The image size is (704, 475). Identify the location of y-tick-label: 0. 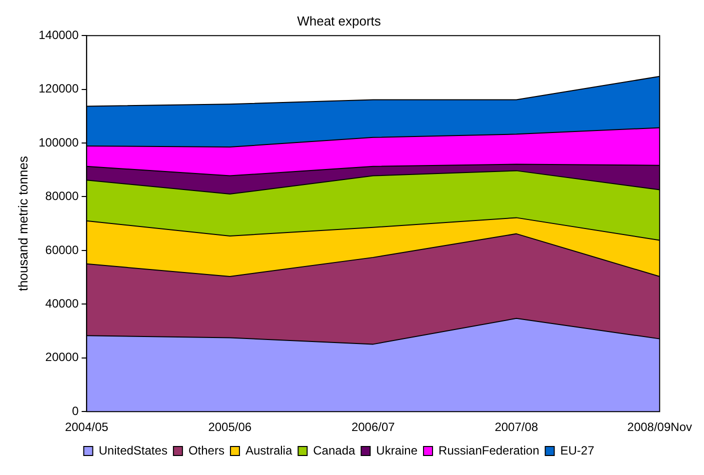
(75, 411).